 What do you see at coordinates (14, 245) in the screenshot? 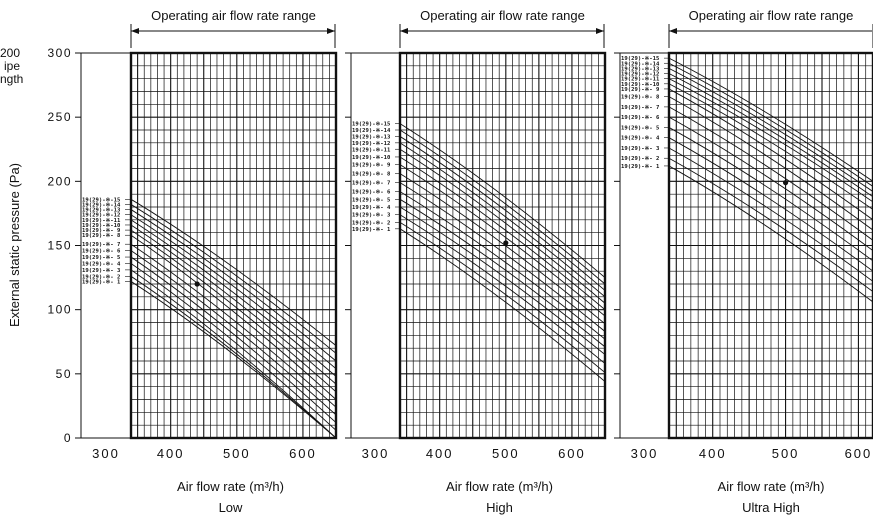
I see `y-axis-label: External static pressure (Pa)` at bounding box center [14, 245].